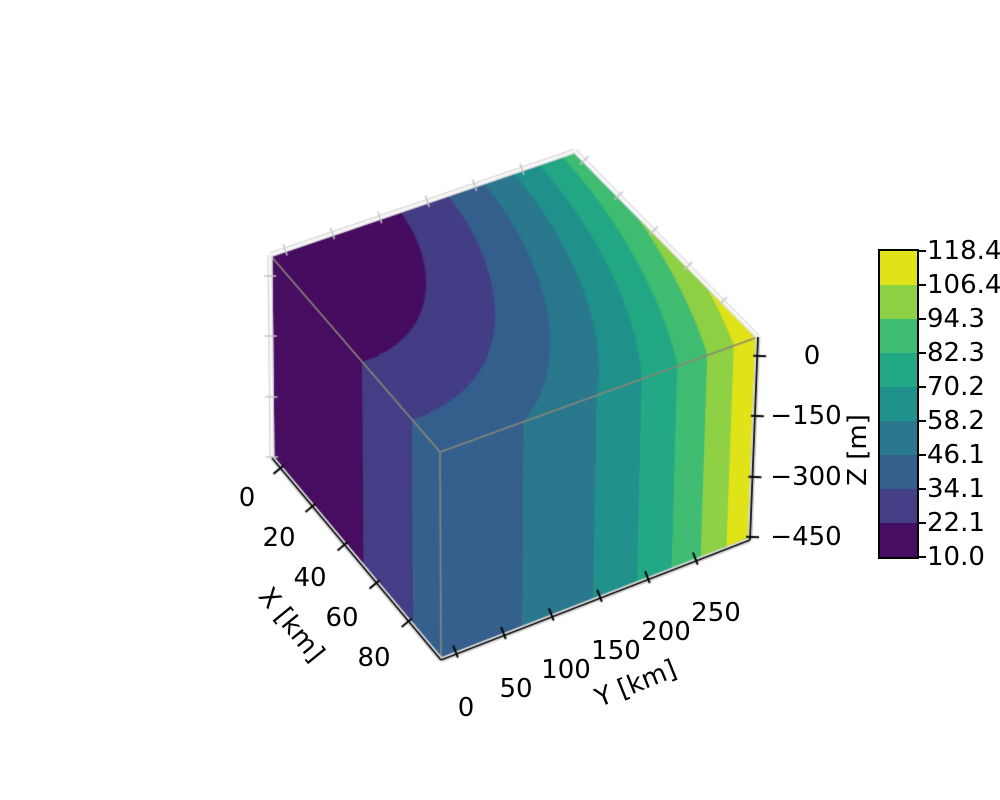  Describe the element at coordinates (279, 538) in the screenshot. I see `x-tick-label: 20` at that location.